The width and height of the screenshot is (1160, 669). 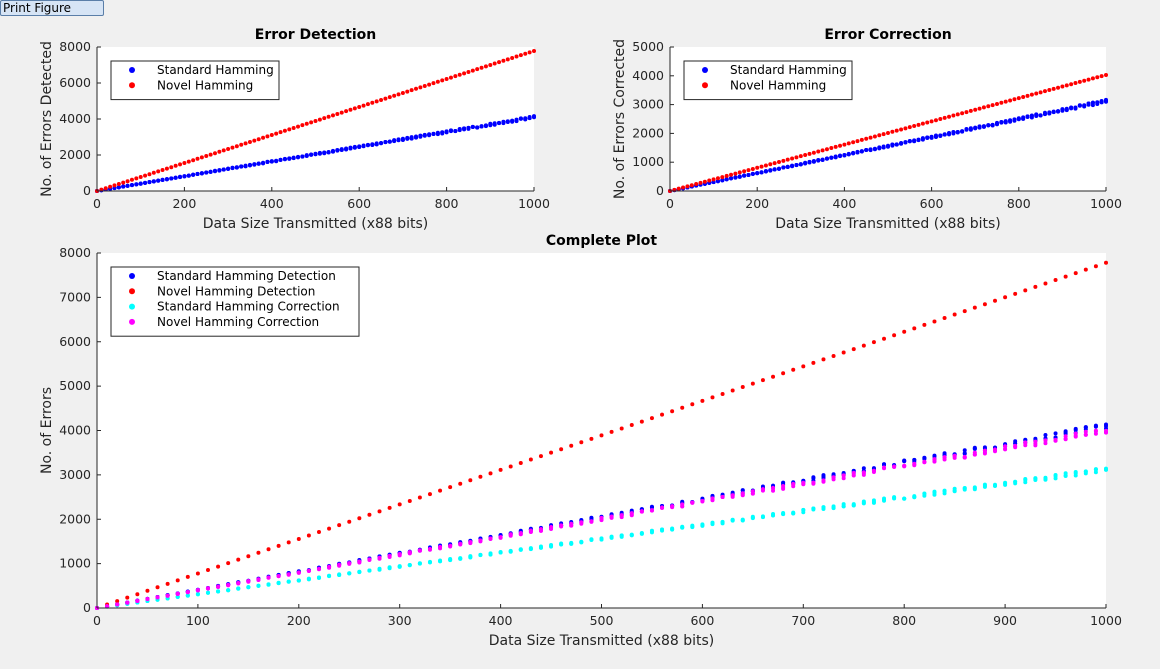 I want to click on x-tick-label: 800, so click(x=1019, y=203).